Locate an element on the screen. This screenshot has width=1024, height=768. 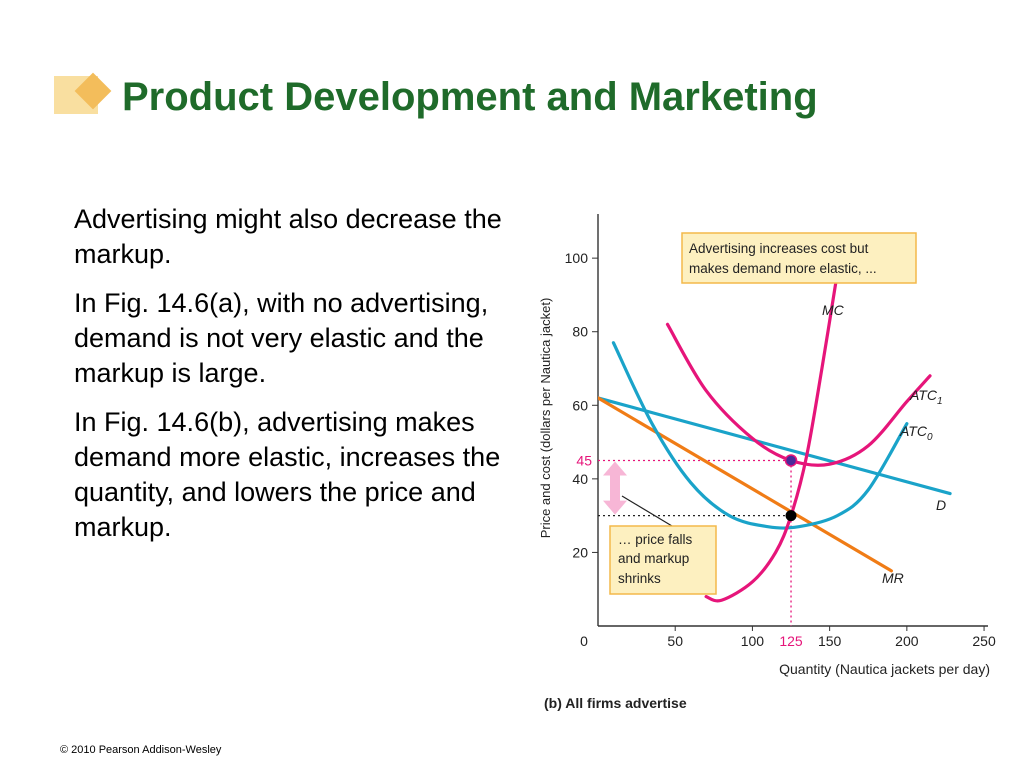
x-tick-label-250: 250 is located at coordinates (984, 641).